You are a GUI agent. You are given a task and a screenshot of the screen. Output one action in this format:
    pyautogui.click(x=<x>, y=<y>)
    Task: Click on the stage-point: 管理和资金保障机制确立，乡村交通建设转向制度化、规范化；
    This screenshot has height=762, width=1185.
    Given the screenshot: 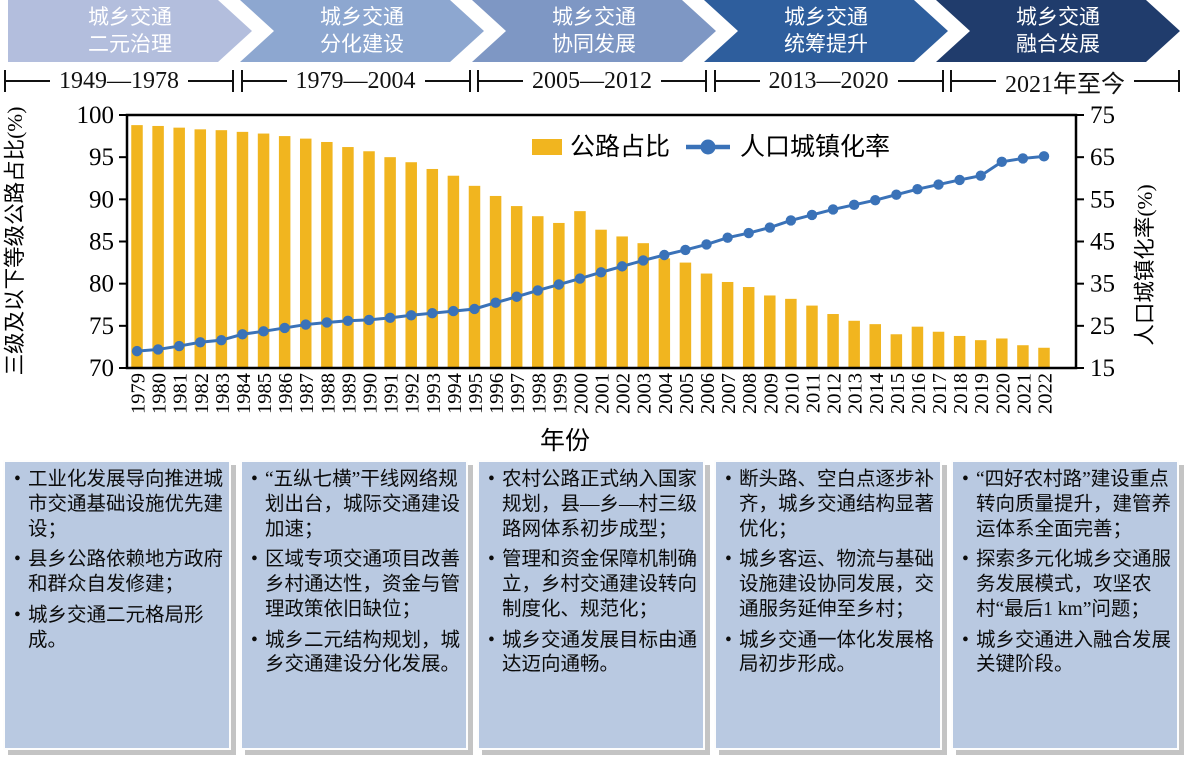 What is the action you would take?
    pyautogui.click(x=592, y=585)
    